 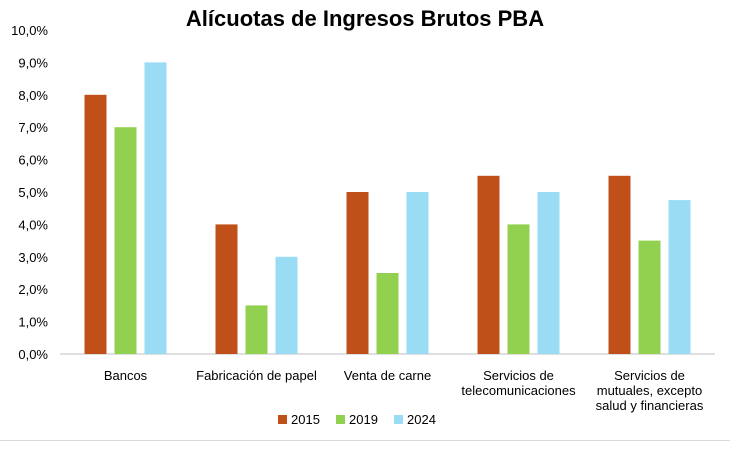 I want to click on legend-swatch-2024, so click(x=398, y=419).